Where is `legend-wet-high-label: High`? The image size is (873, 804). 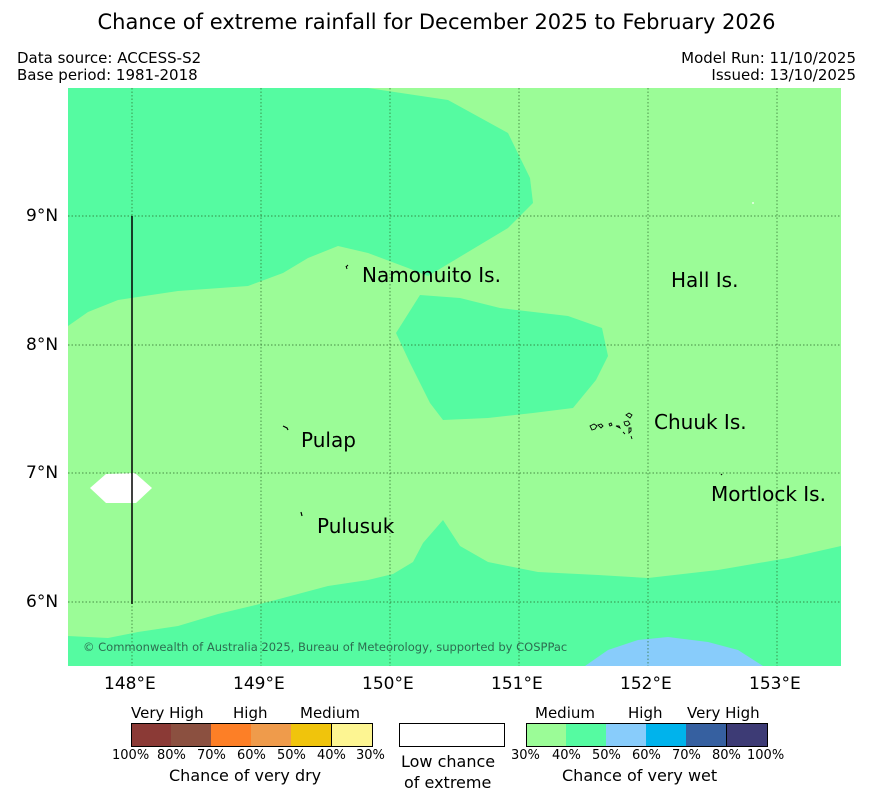 legend-wet-high-label: High is located at coordinates (645, 713).